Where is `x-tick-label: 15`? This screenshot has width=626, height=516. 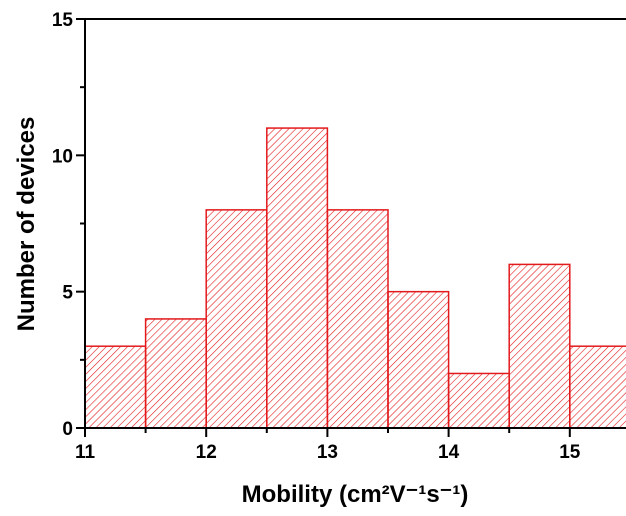 x-tick-label: 15 is located at coordinates (570, 452).